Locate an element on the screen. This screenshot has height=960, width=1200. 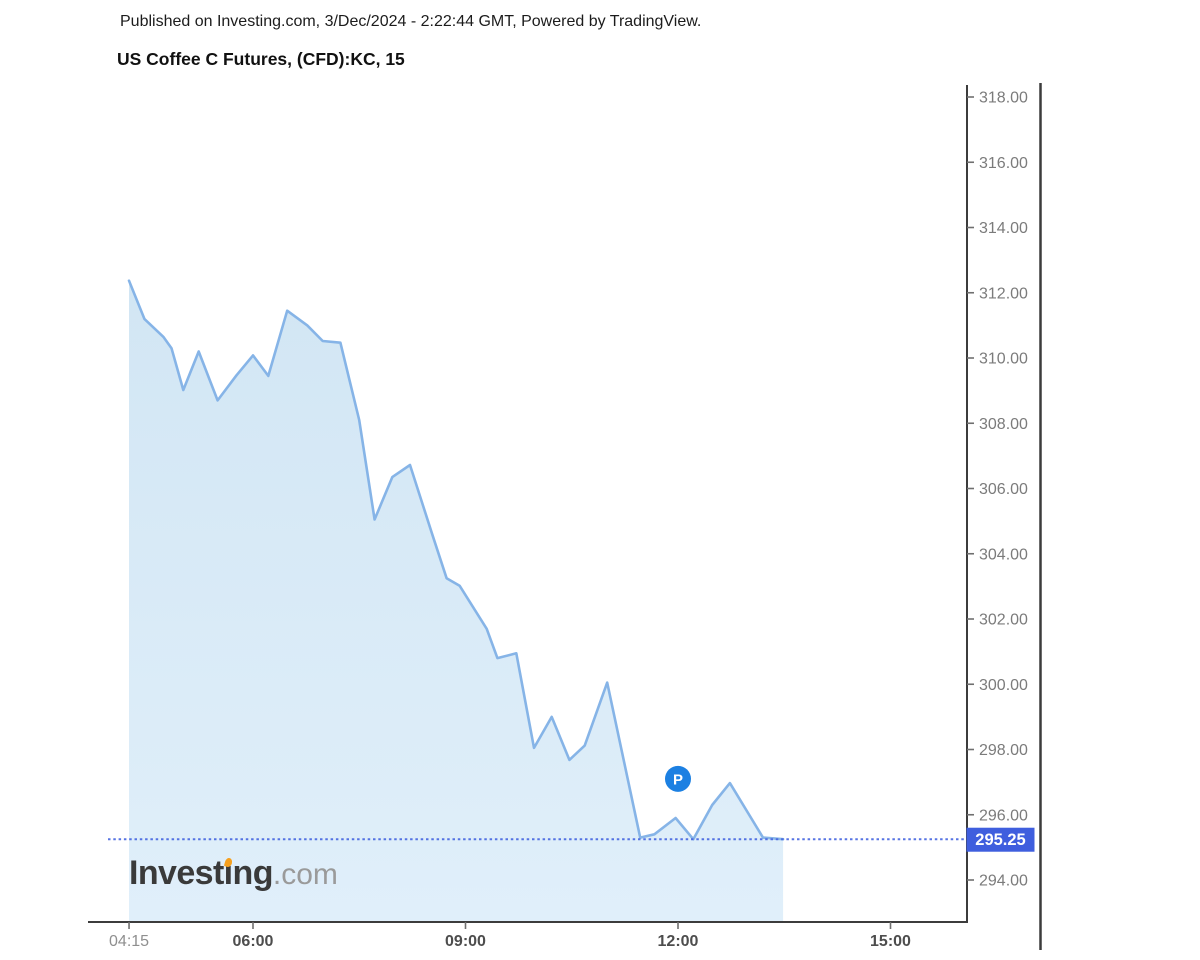
logo-part2: ng is located at coordinates (253, 873).